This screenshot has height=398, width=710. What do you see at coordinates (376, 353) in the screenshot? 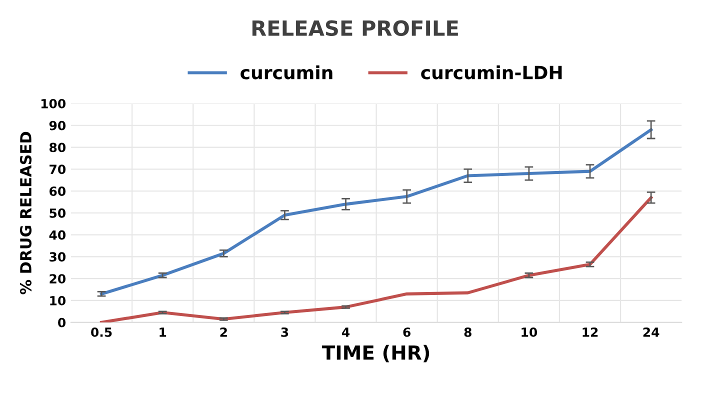
I see `x-axis-title: TIME (HR)` at bounding box center [376, 353].